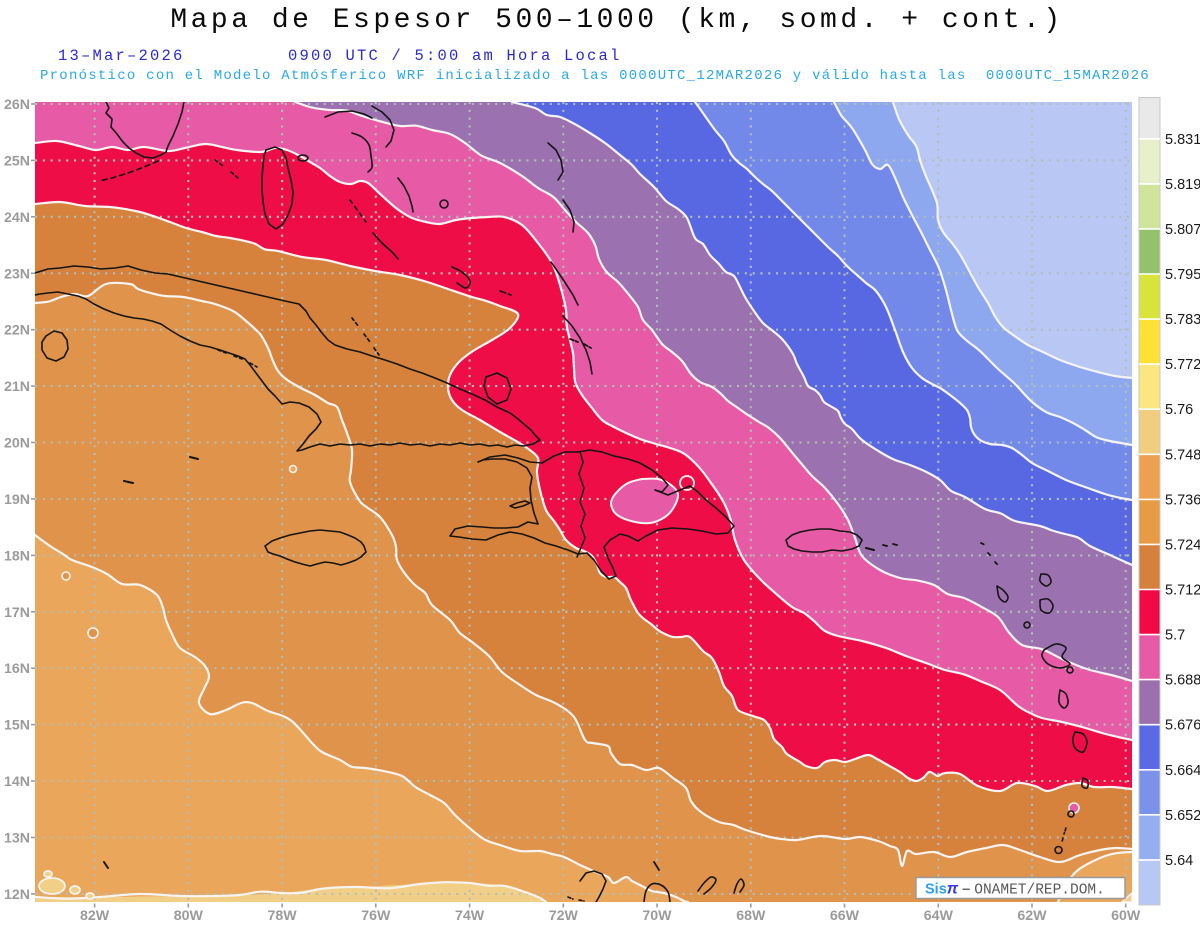  Describe the element at coordinates (17, 331) in the screenshot. I see `svg-text: 22N` at that location.